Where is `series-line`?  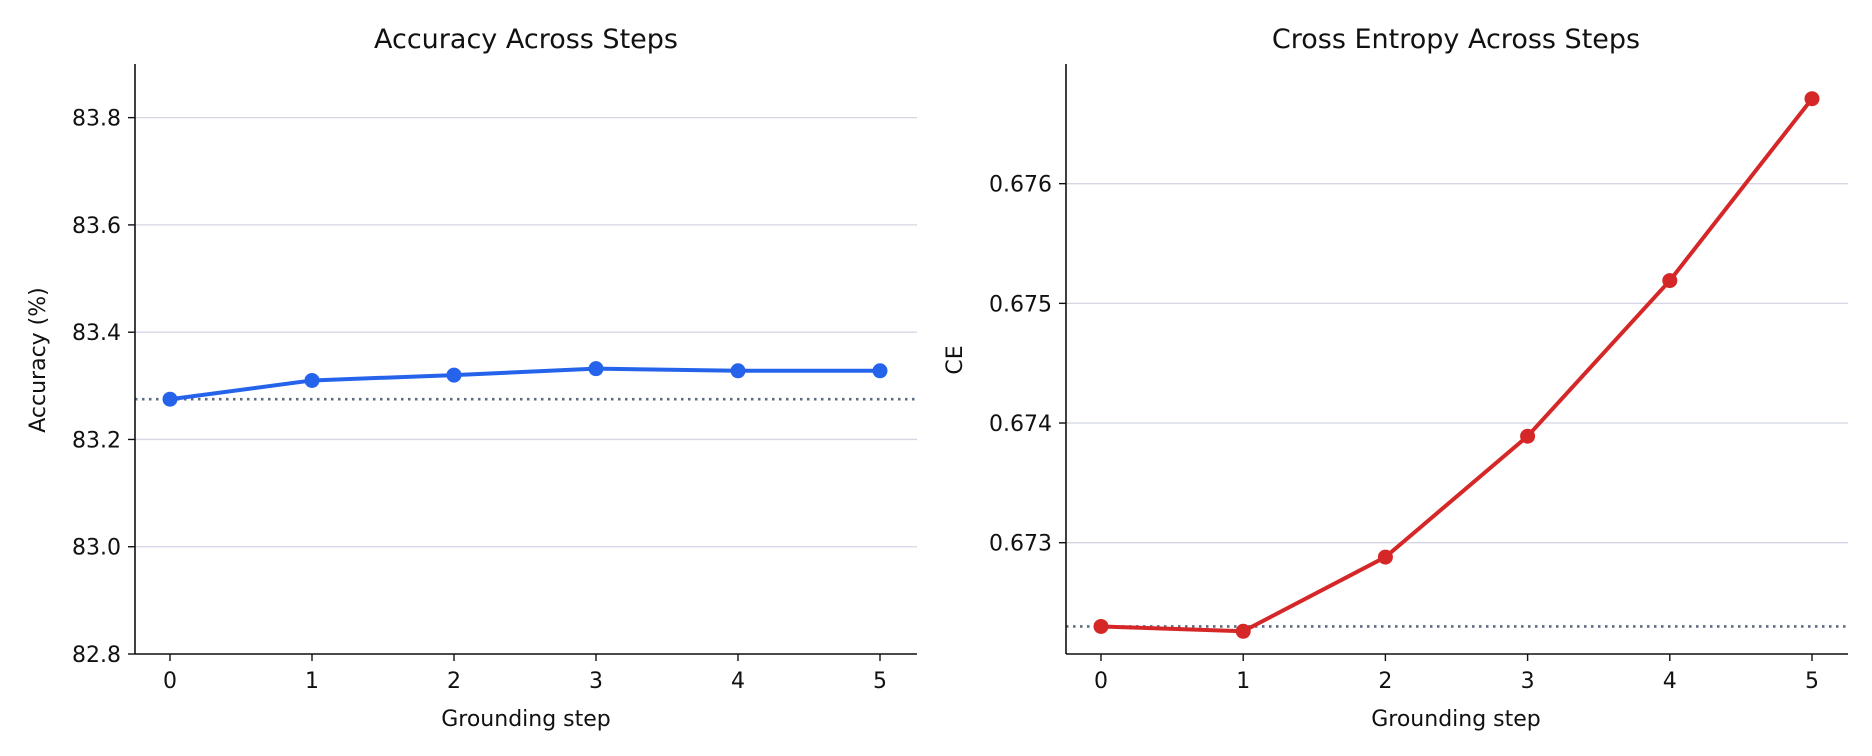
series-line is located at coordinates (525, 384).